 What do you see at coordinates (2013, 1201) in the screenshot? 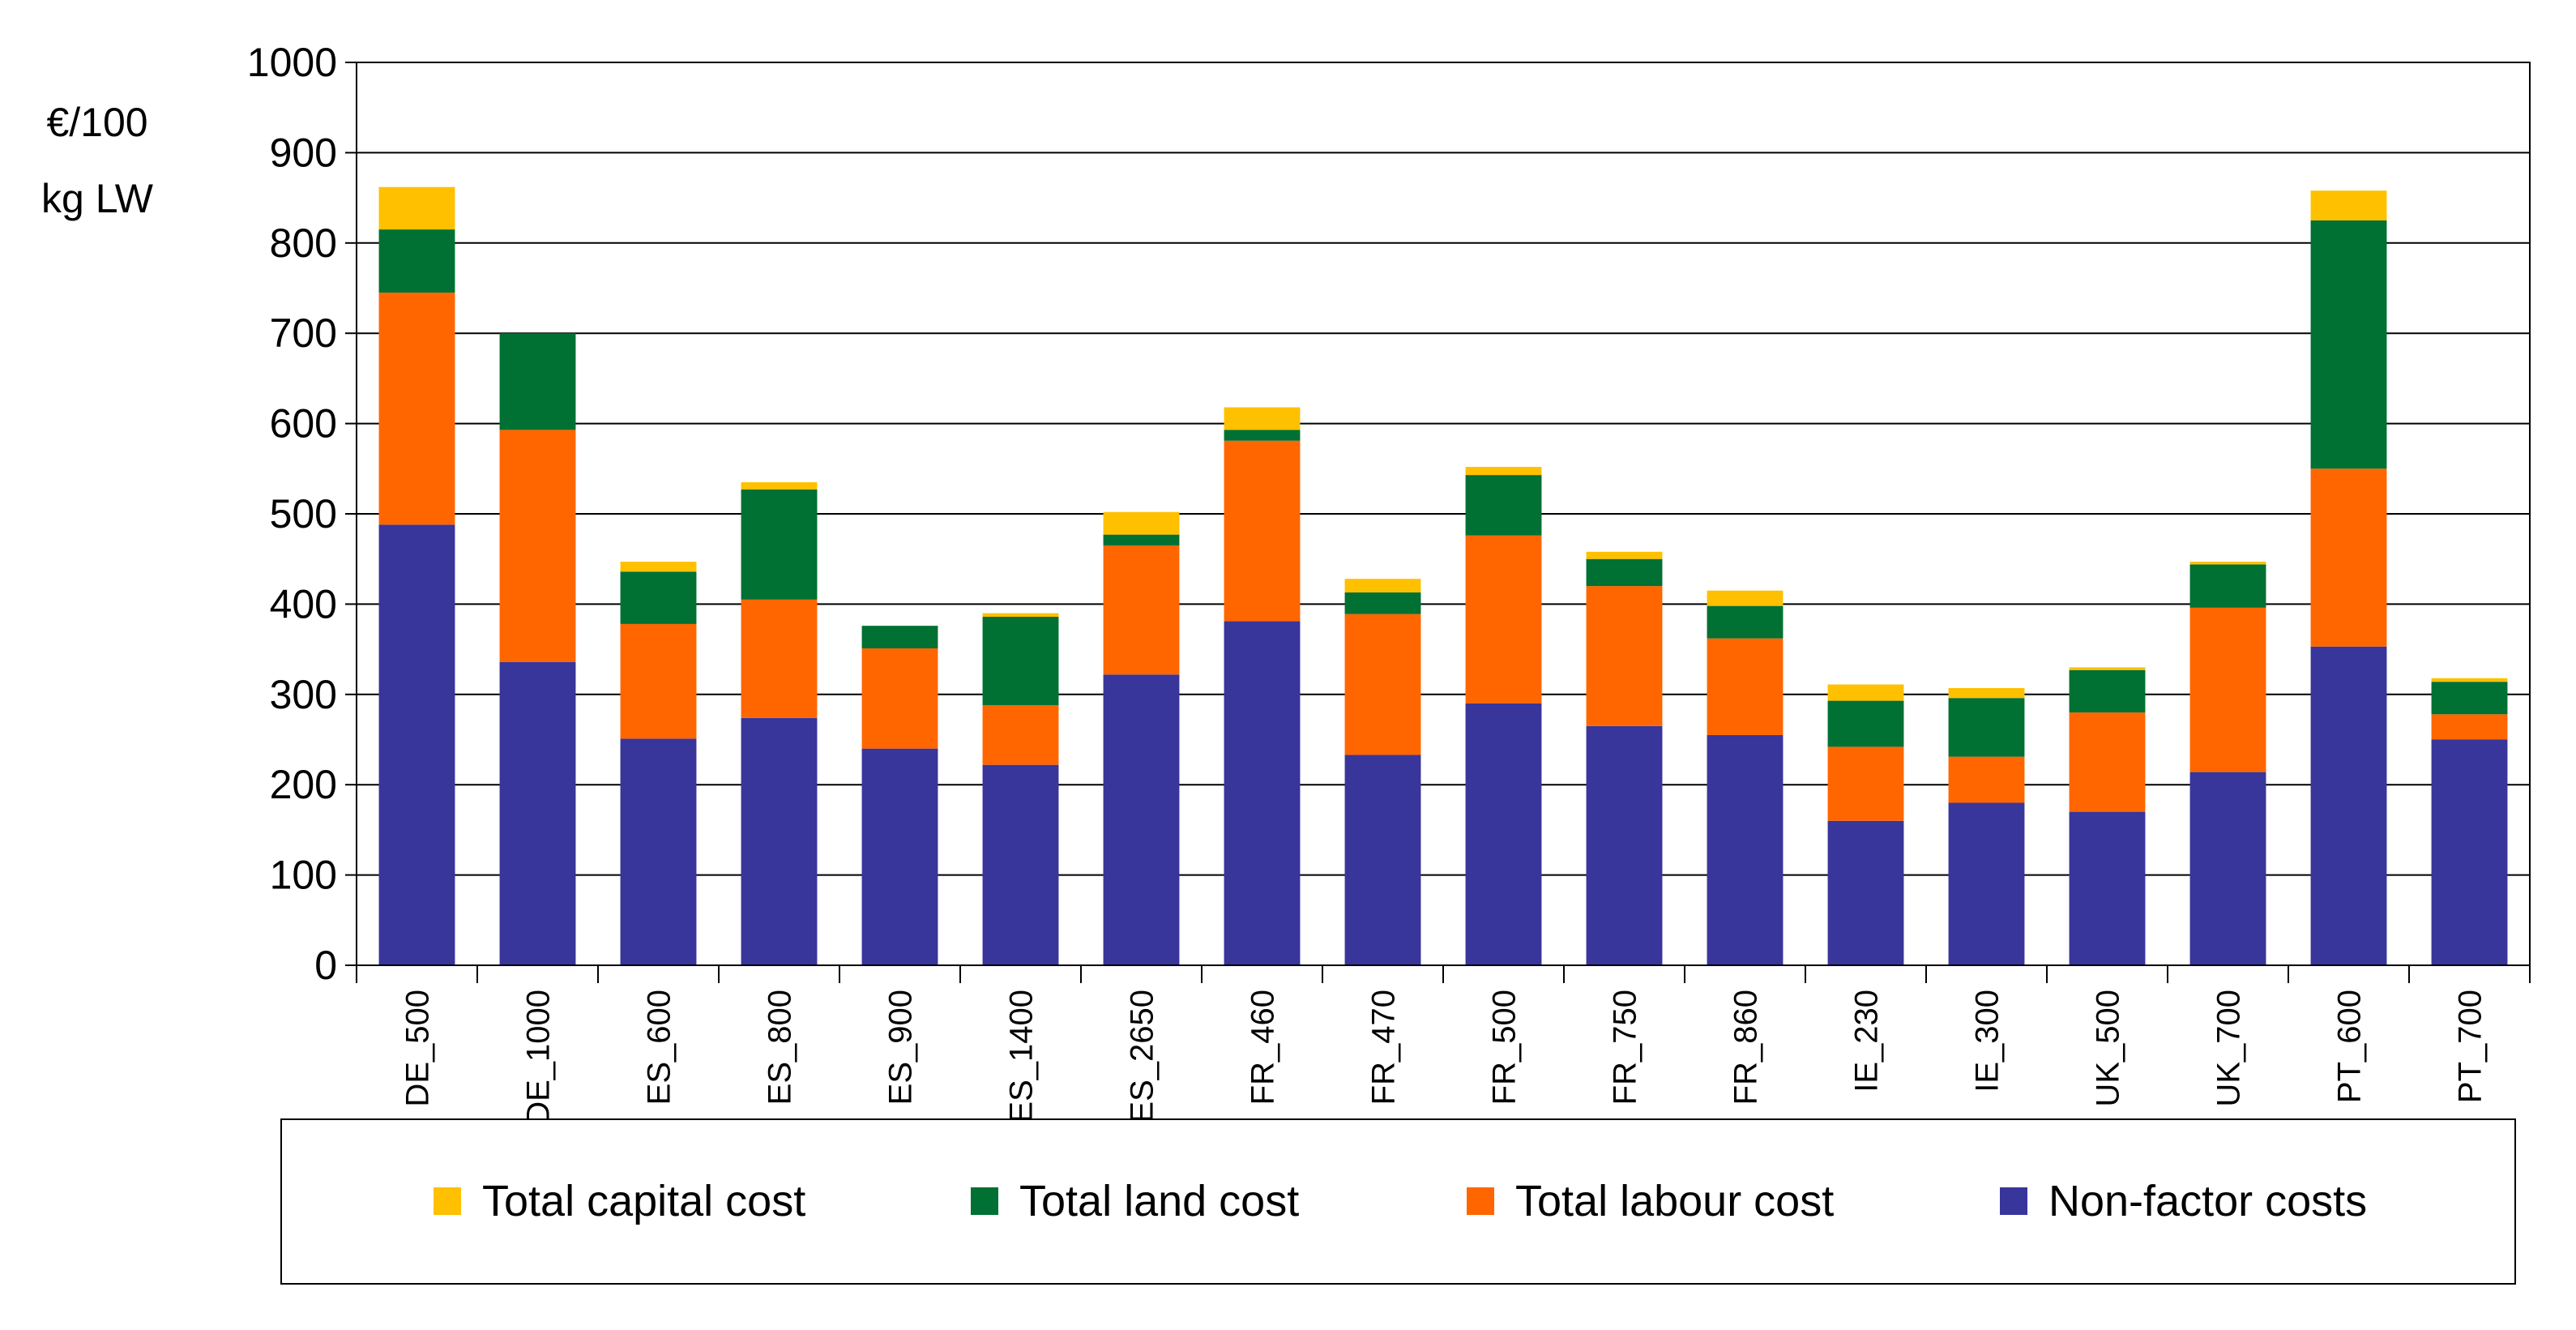
I see `legend-swatch-non-factor-costs` at bounding box center [2013, 1201].